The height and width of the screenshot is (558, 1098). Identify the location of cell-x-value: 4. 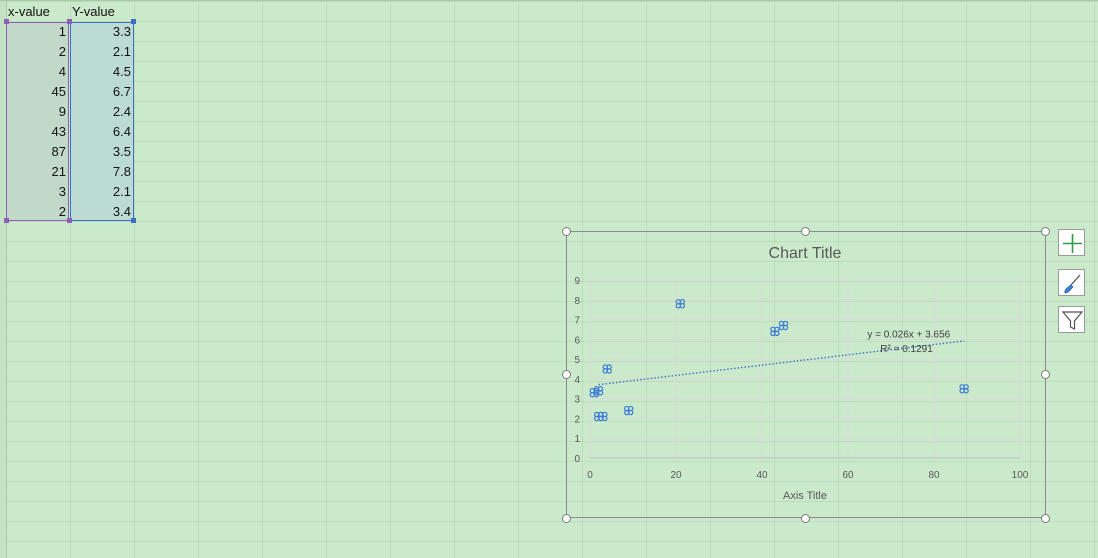
(62, 71).